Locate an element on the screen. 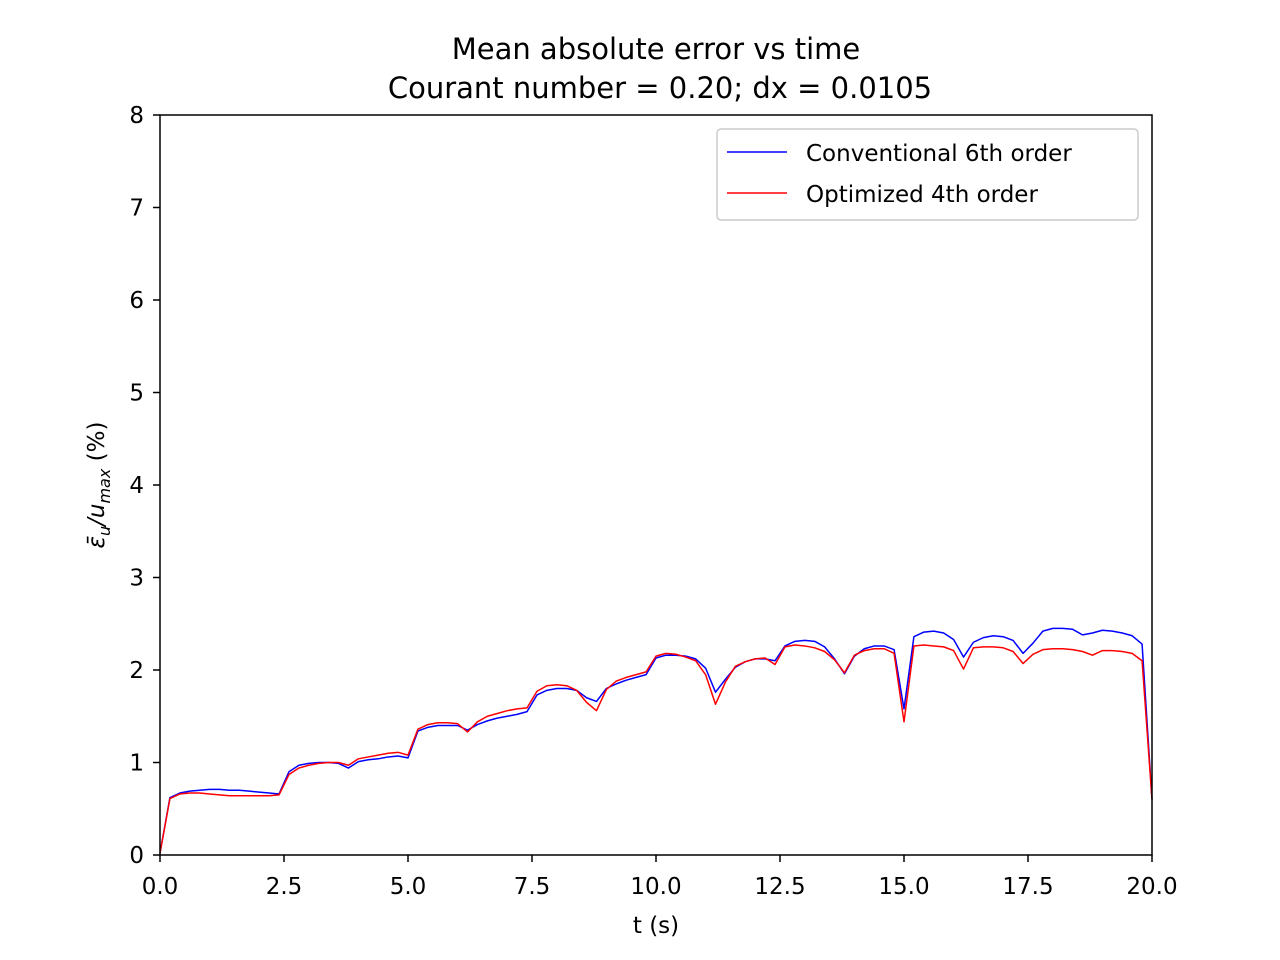 The width and height of the screenshot is (1280, 960). chart-subtitle: Courant number = 0.20; dx = 0.0105 is located at coordinates (660, 88).